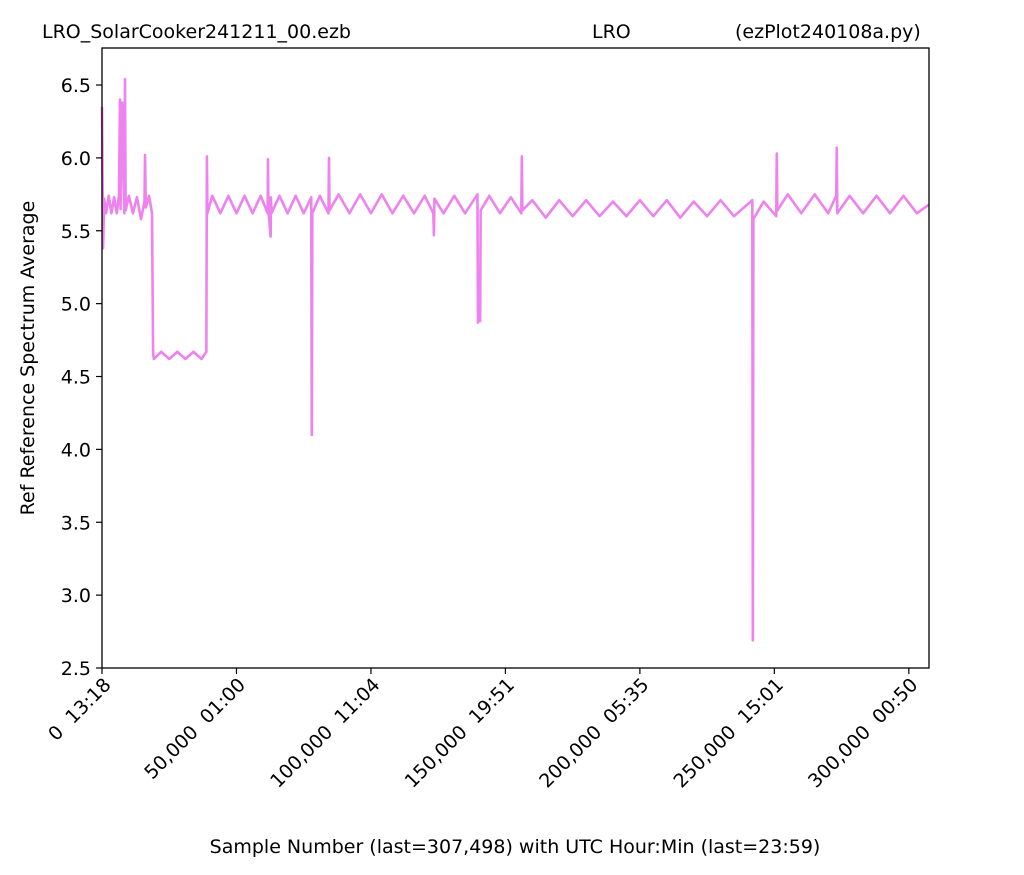  What do you see at coordinates (729, 733) in the screenshot?
I see `x-tick-label: 250,000 15:01` at bounding box center [729, 733].